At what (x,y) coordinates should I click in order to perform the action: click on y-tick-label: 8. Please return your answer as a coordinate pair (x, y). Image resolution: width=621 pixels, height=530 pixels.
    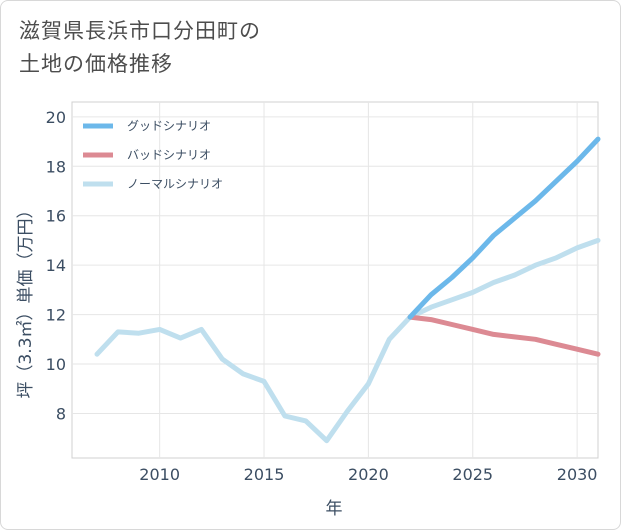
    Looking at the image, I should click on (61, 414).